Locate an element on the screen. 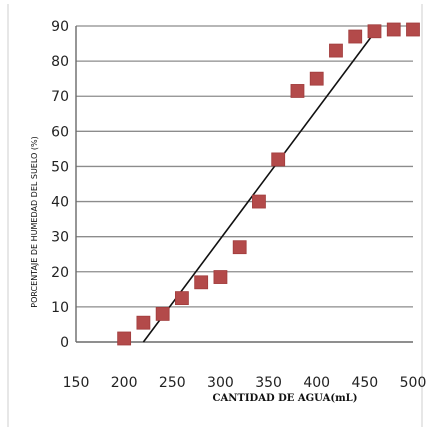 Image resolution: width=430 pixels, height=427 pixels. x-axis-label: CANTIDAD DE AGUA(mL) is located at coordinates (285, 398).